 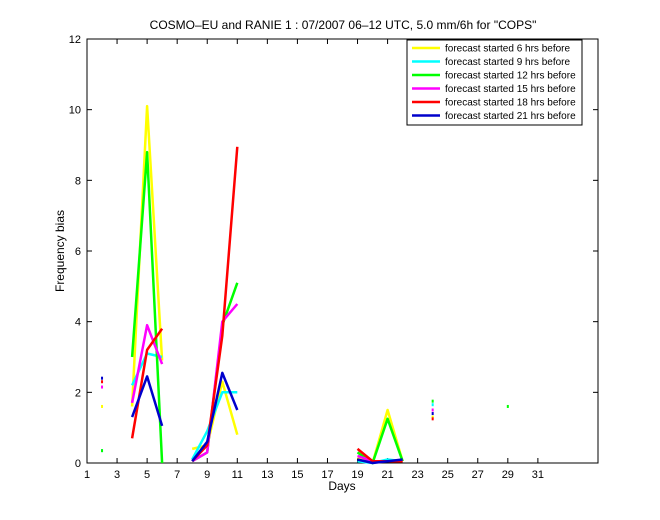 What do you see at coordinates (75, 40) in the screenshot?
I see `y-tick-label: 12` at bounding box center [75, 40].